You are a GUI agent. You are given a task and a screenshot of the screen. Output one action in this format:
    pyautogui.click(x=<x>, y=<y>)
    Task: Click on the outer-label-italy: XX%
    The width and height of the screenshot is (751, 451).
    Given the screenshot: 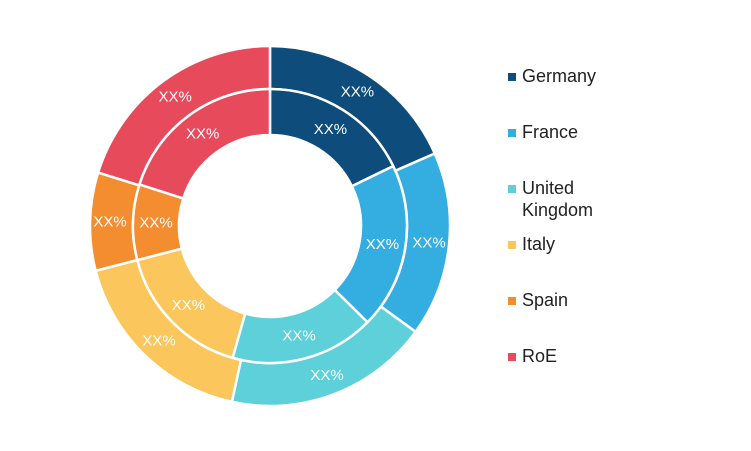 What is the action you would take?
    pyautogui.click(x=158, y=341)
    